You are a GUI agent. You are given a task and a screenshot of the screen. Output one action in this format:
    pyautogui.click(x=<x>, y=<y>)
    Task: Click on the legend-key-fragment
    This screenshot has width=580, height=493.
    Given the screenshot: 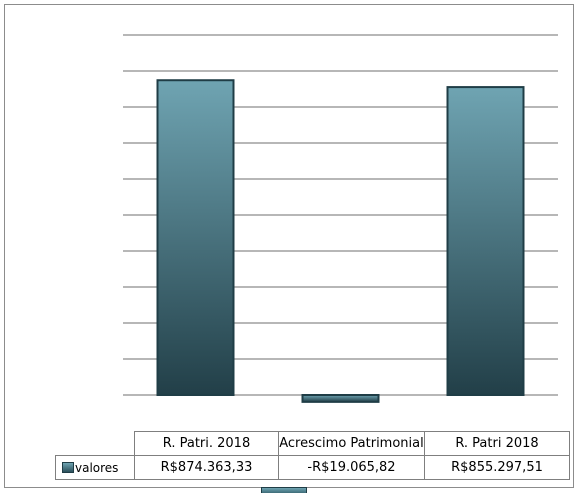 What is the action you would take?
    pyautogui.click(x=284, y=490)
    